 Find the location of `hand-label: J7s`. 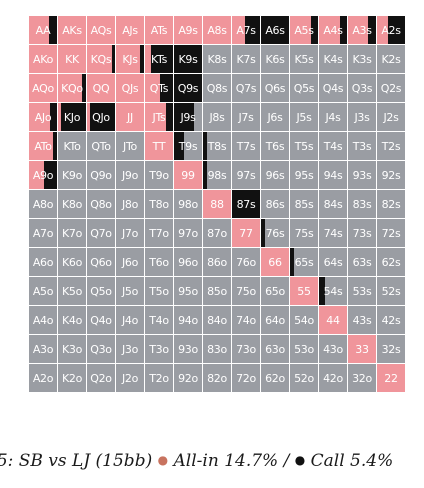

hand-label: J7s is located at coordinates (246, 117).